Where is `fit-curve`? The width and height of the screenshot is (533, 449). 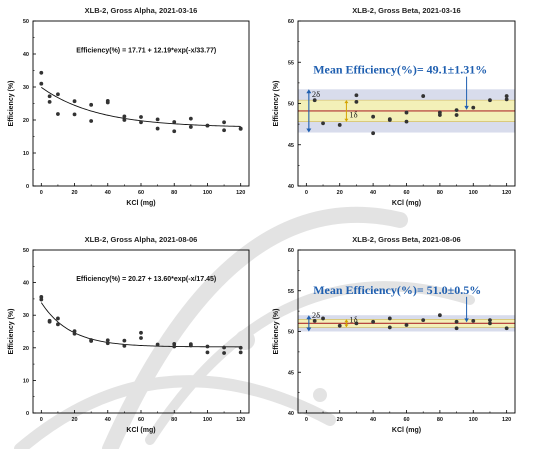
fit-curve is located at coordinates (140, 325).